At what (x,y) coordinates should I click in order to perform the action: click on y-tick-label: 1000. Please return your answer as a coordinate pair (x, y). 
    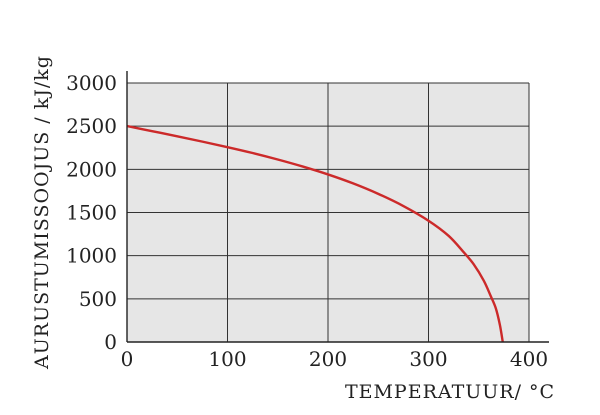
    Looking at the image, I should click on (91, 256).